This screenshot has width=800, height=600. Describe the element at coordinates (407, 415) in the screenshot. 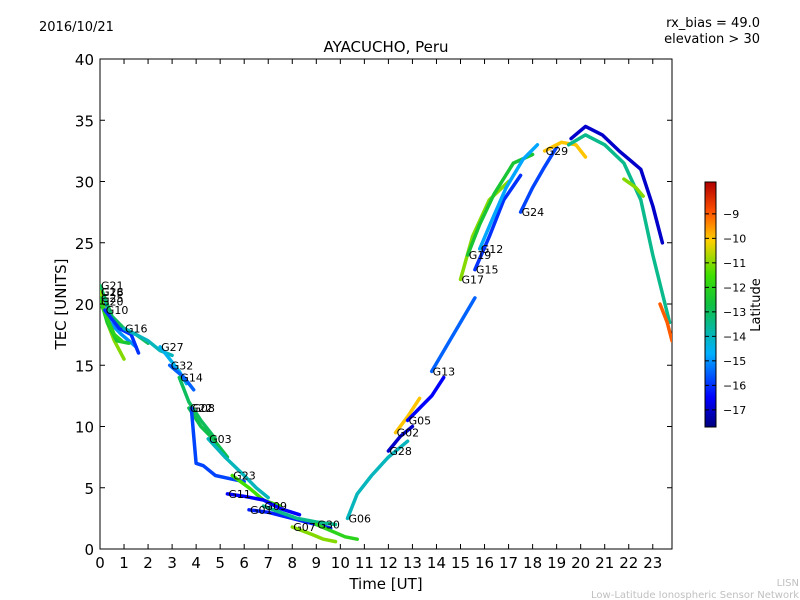

I see `series-track-g02` at that location.